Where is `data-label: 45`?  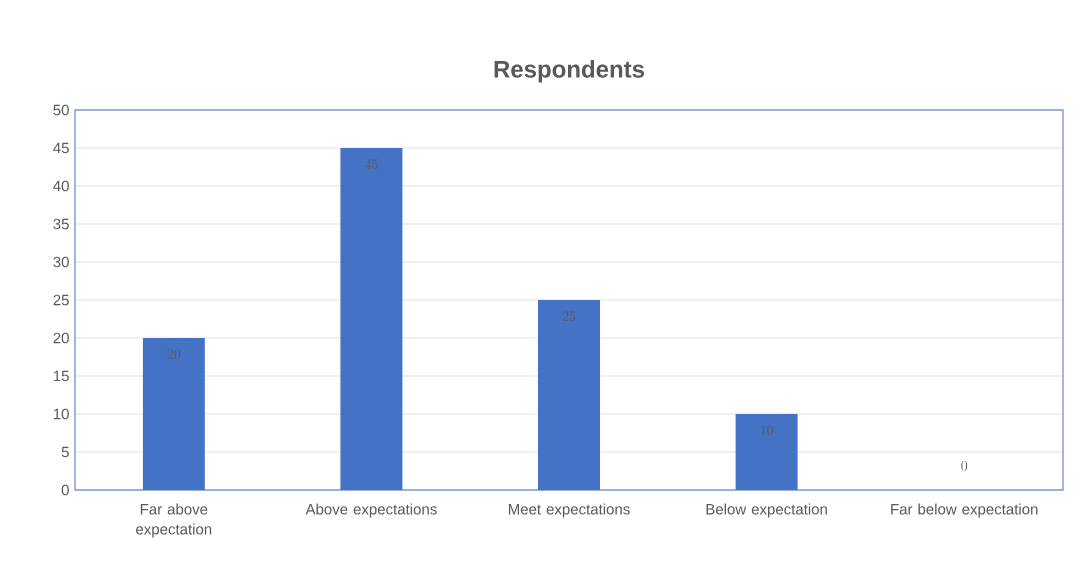 data-label: 45 is located at coordinates (371, 164).